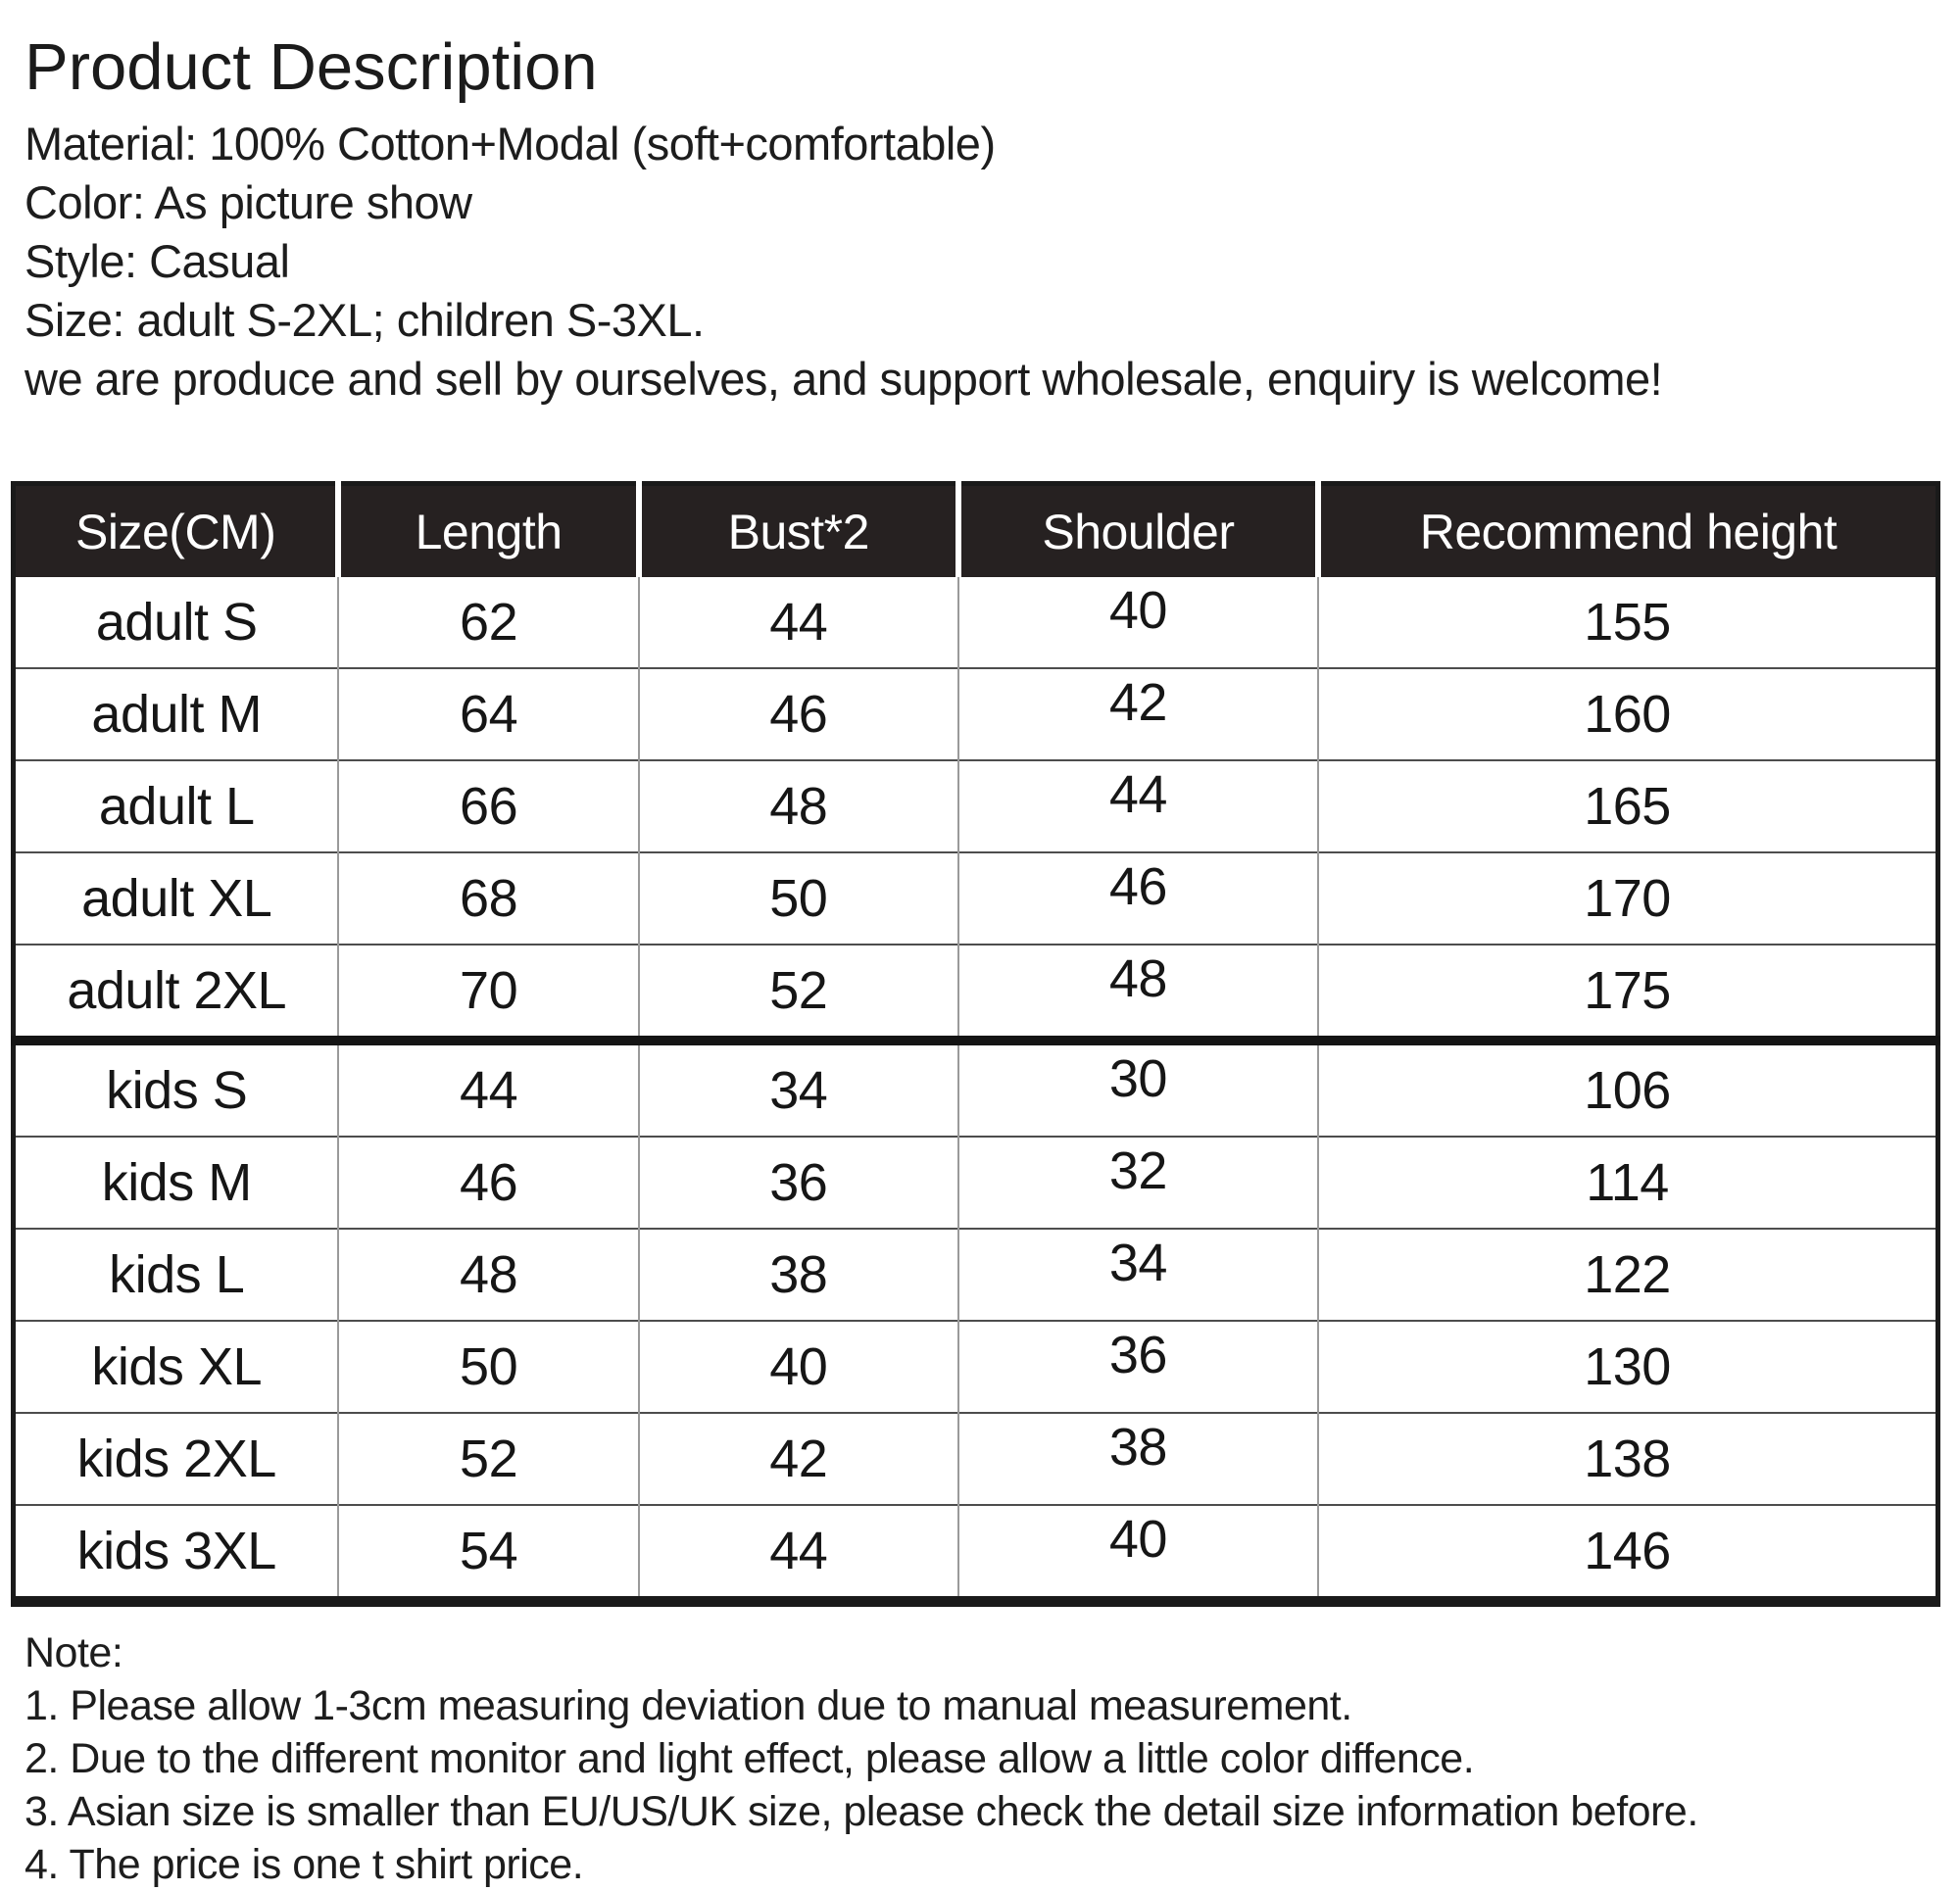  I want to click on cell-value-size: kids M, so click(177, 1183).